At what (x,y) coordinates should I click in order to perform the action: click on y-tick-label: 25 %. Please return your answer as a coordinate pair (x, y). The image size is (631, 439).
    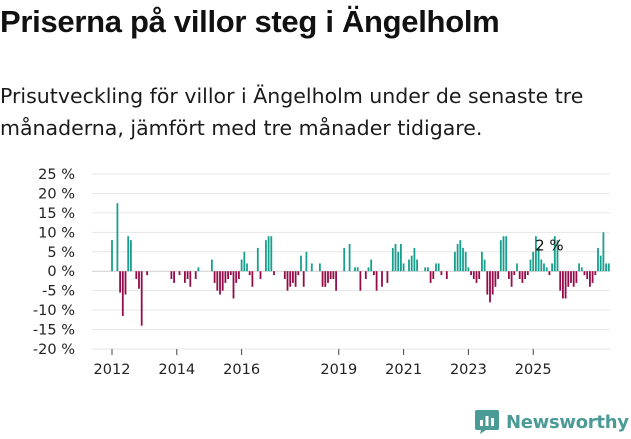
    Looking at the image, I should click on (56, 175).